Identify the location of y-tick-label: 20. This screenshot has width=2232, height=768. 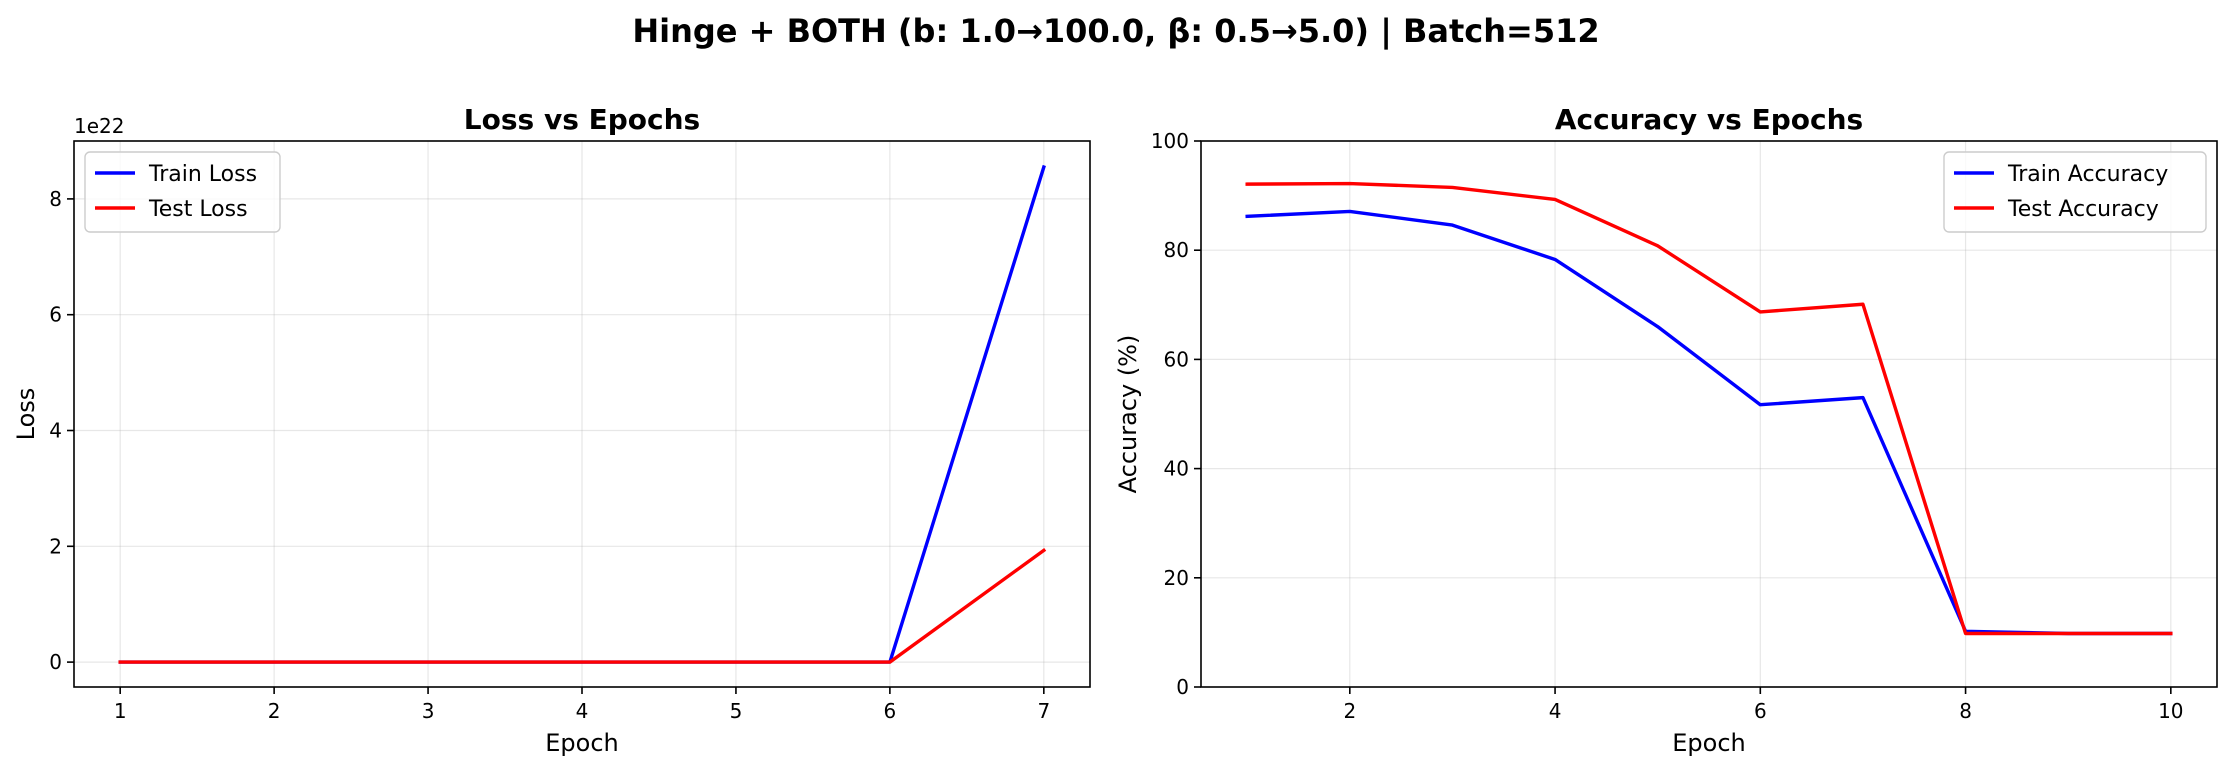
(1176, 578).